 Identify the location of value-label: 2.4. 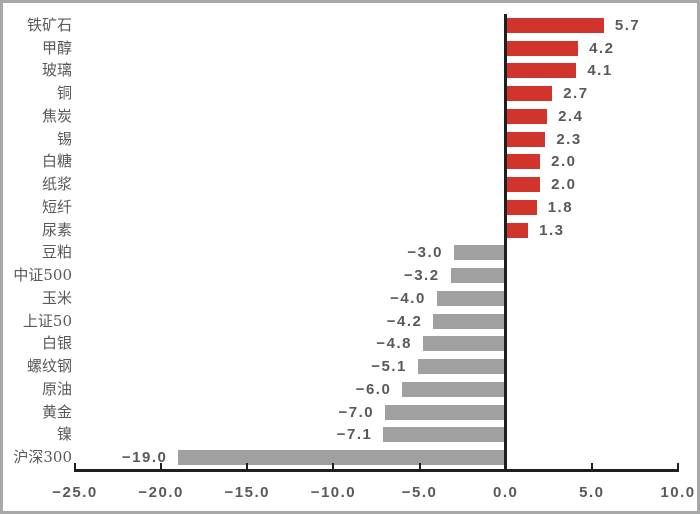
(571, 116).